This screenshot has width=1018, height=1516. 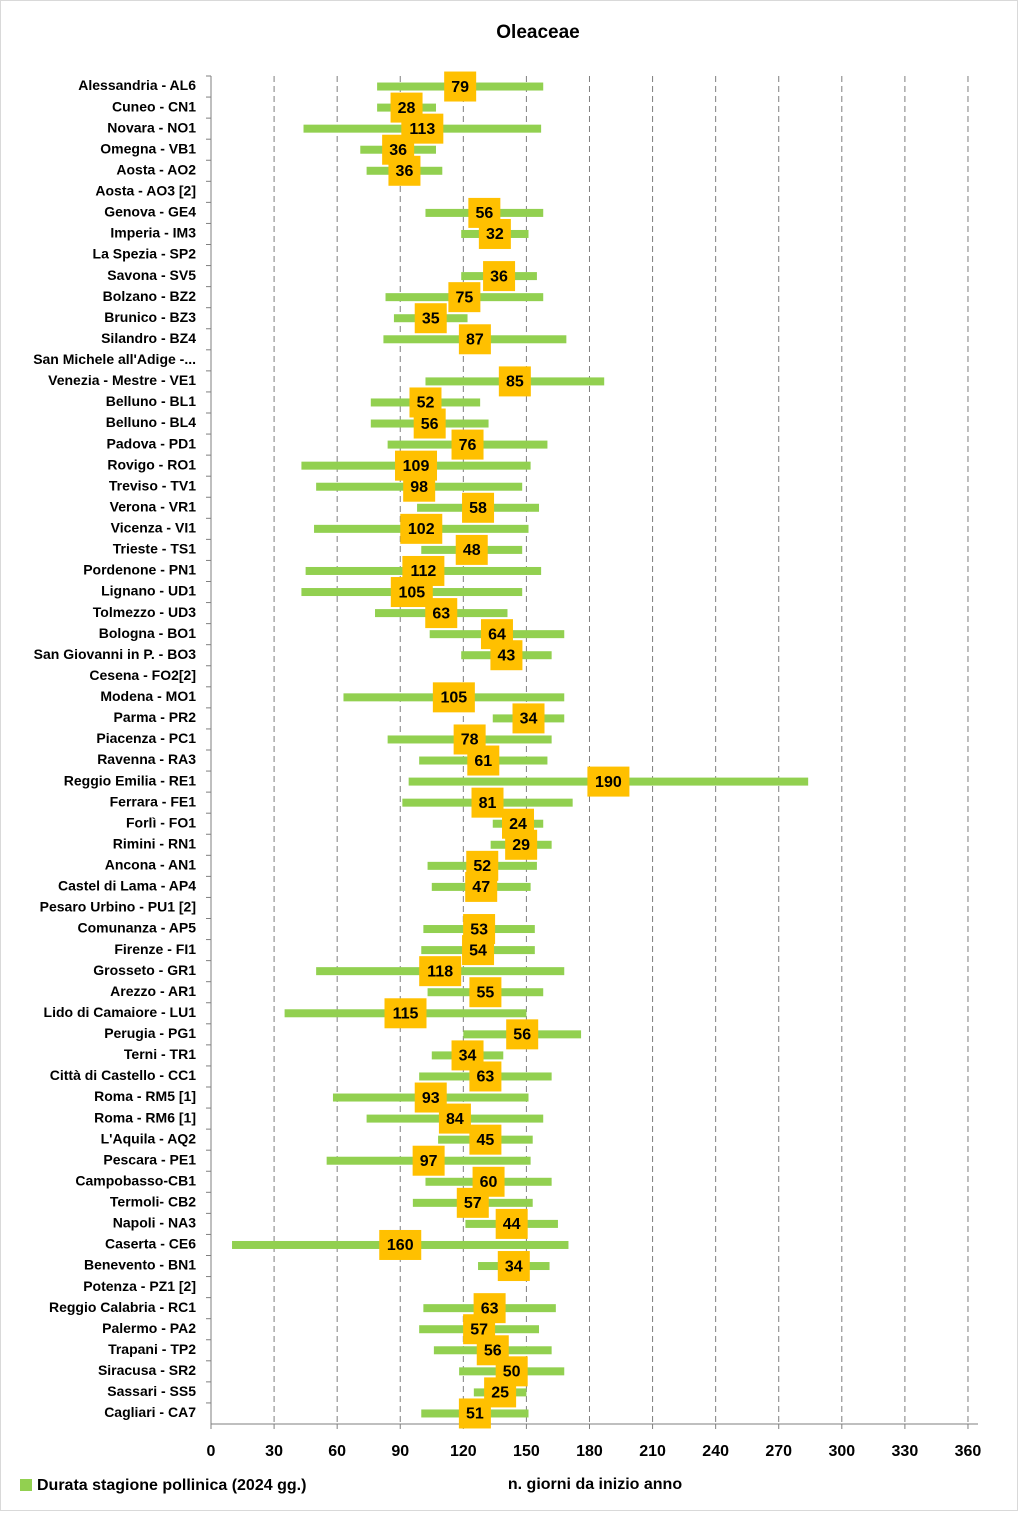 I want to click on y-tick-label: Pordenone - PN1, so click(x=139, y=570).